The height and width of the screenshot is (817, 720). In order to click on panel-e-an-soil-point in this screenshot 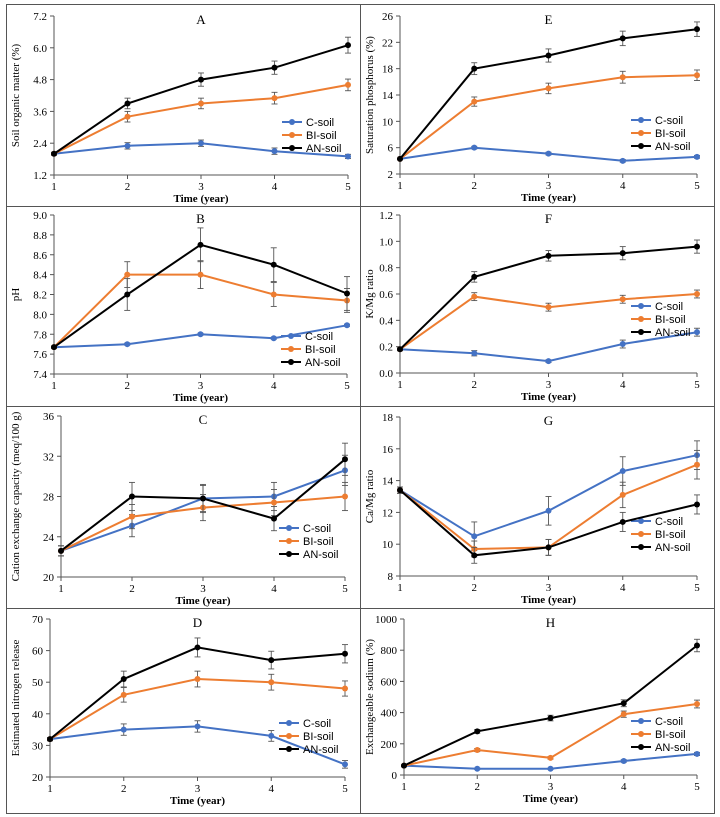, I will do `click(474, 68)`.